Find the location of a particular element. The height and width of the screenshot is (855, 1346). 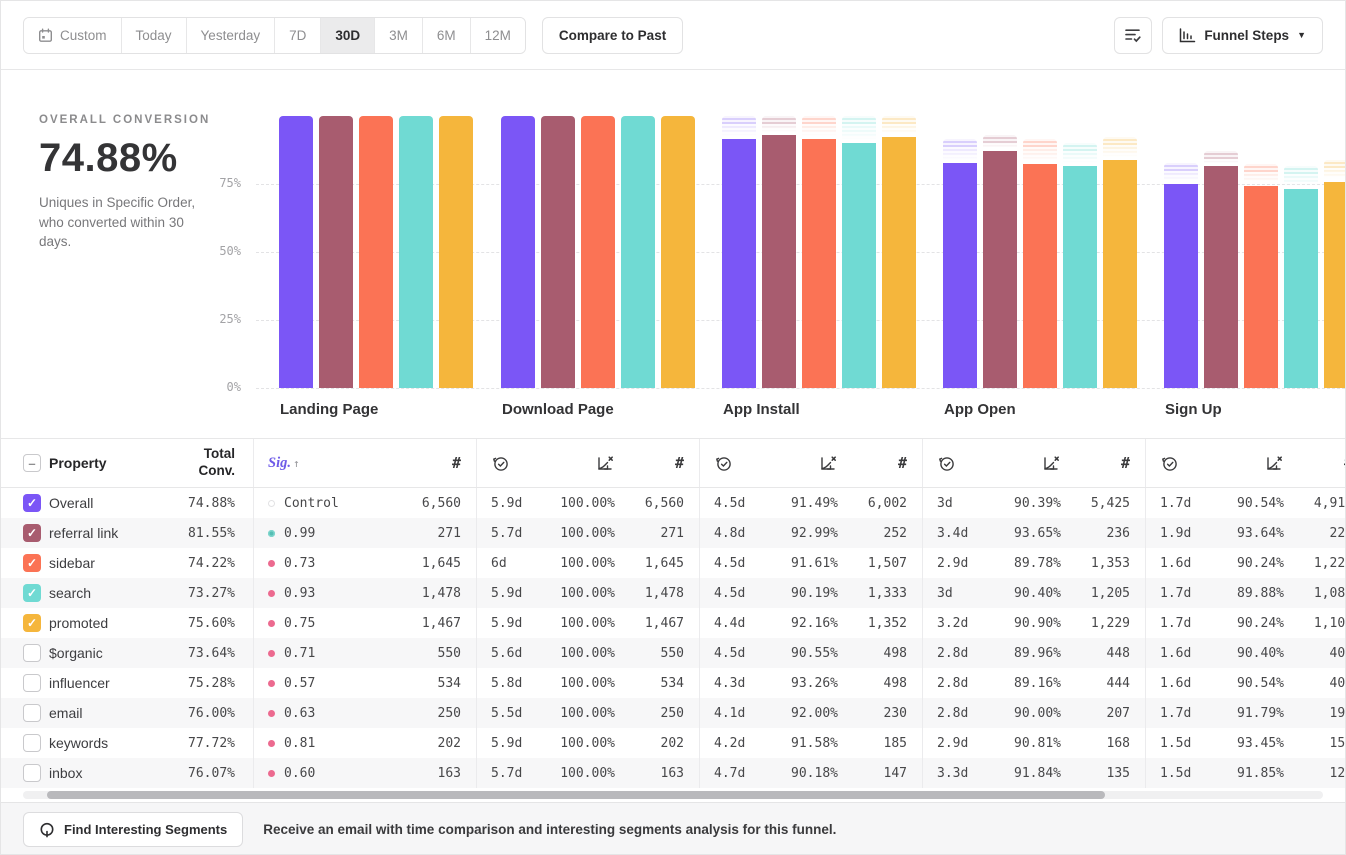

row-group-app-install: 4.8d 92.99% 252 is located at coordinates (810, 533).